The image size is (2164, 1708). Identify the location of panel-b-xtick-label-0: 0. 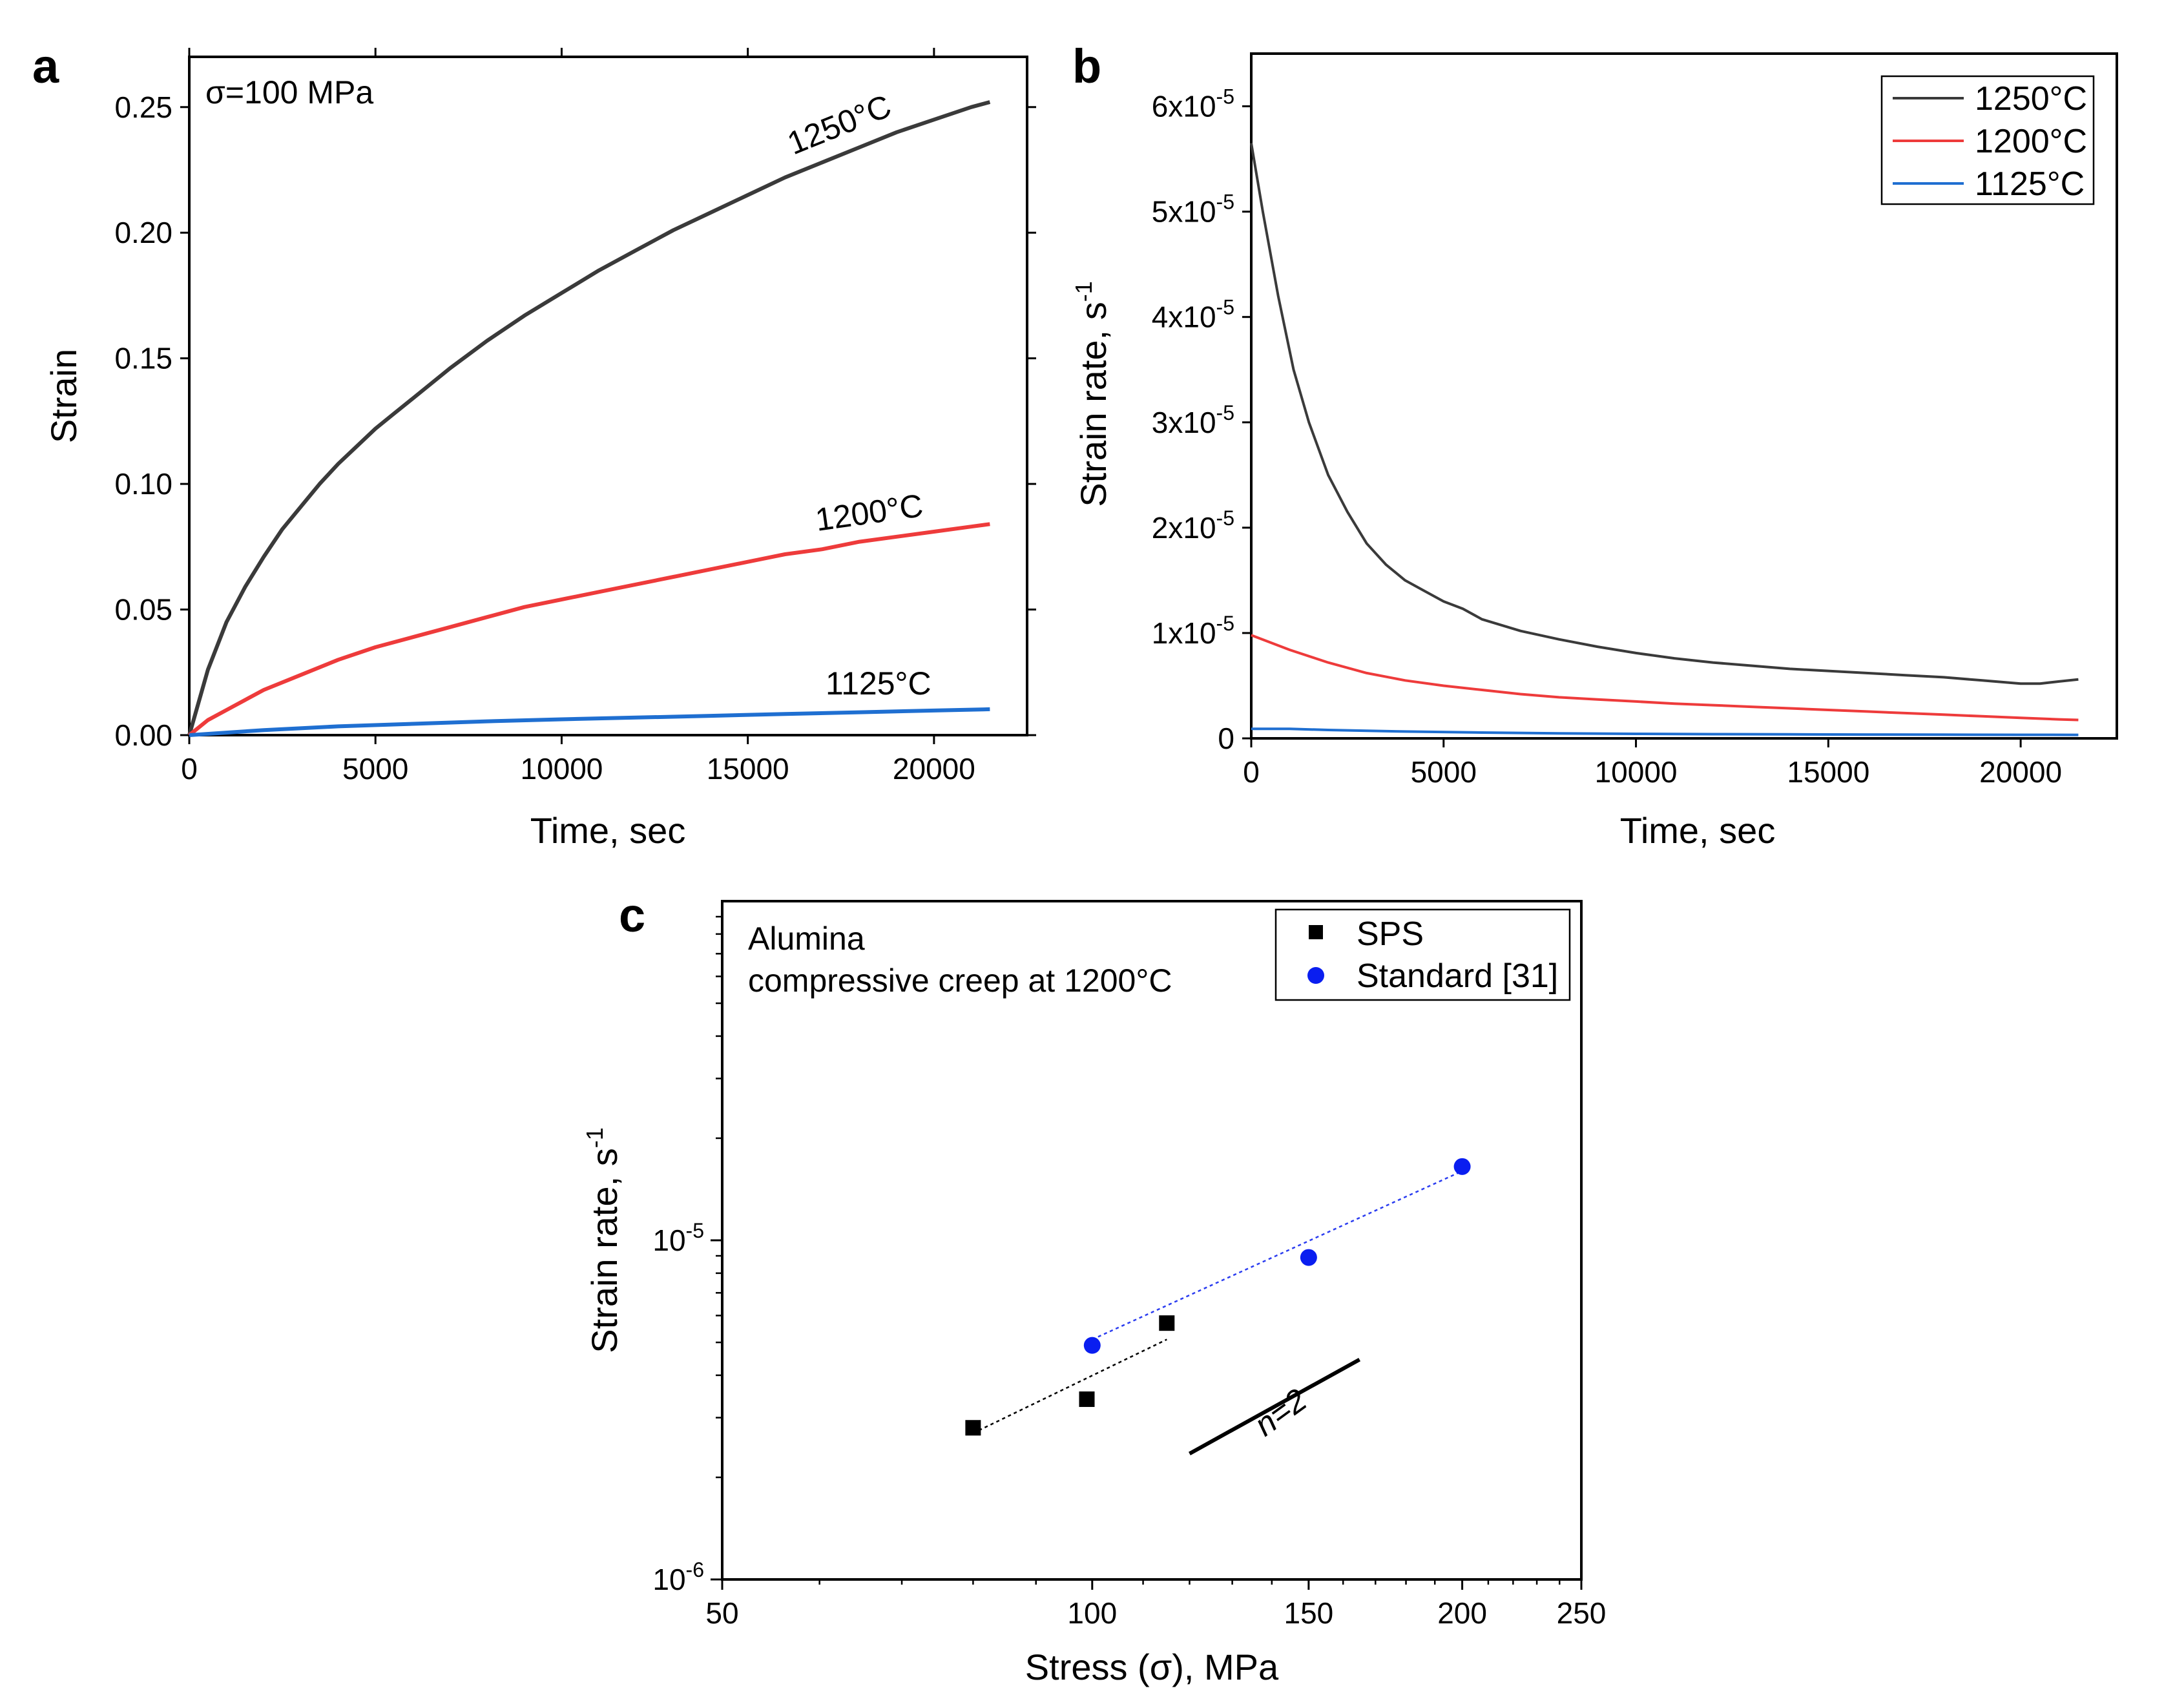
(1251, 772).